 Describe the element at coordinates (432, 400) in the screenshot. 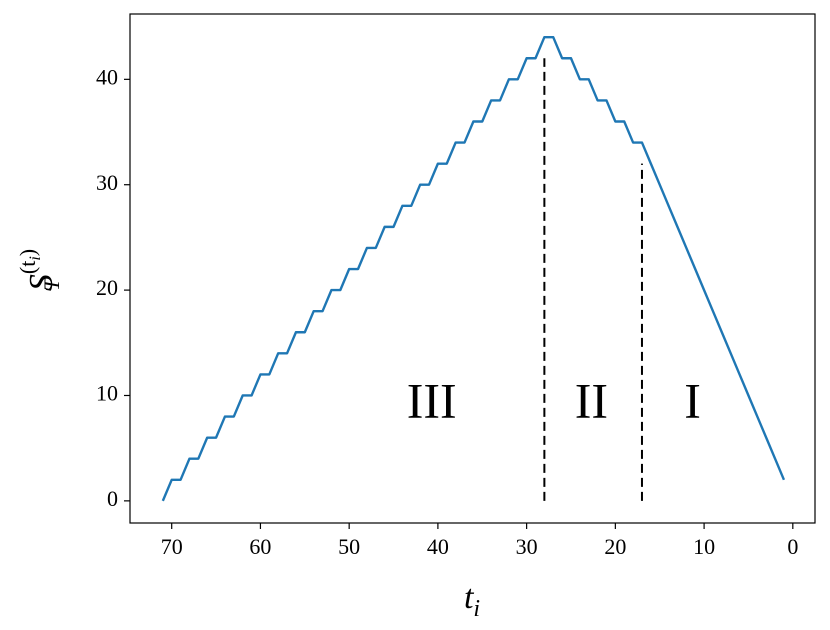

I see `region-label: III` at that location.